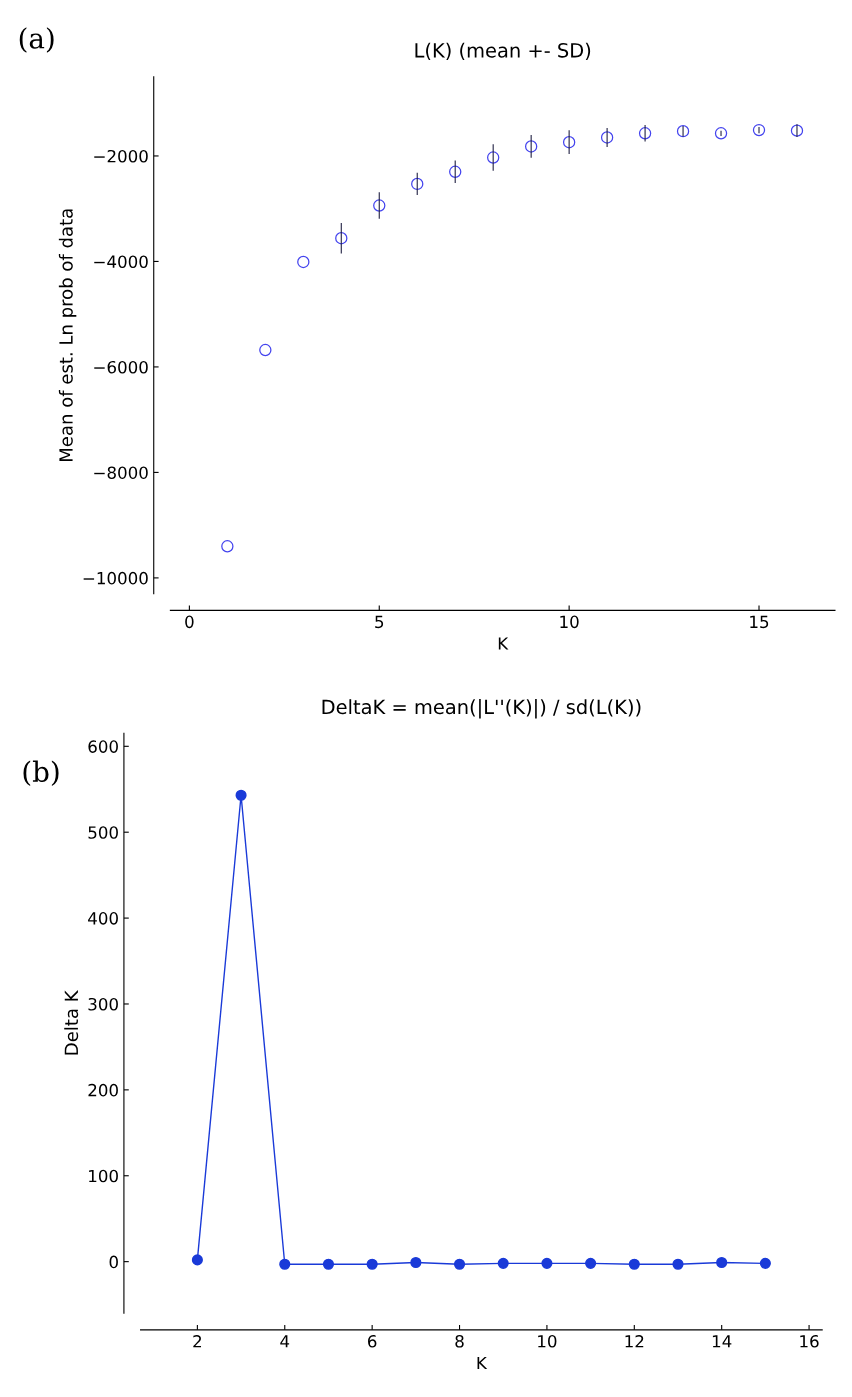  Describe the element at coordinates (379, 622) in the screenshot. I see `x-tick-label: 5` at that location.